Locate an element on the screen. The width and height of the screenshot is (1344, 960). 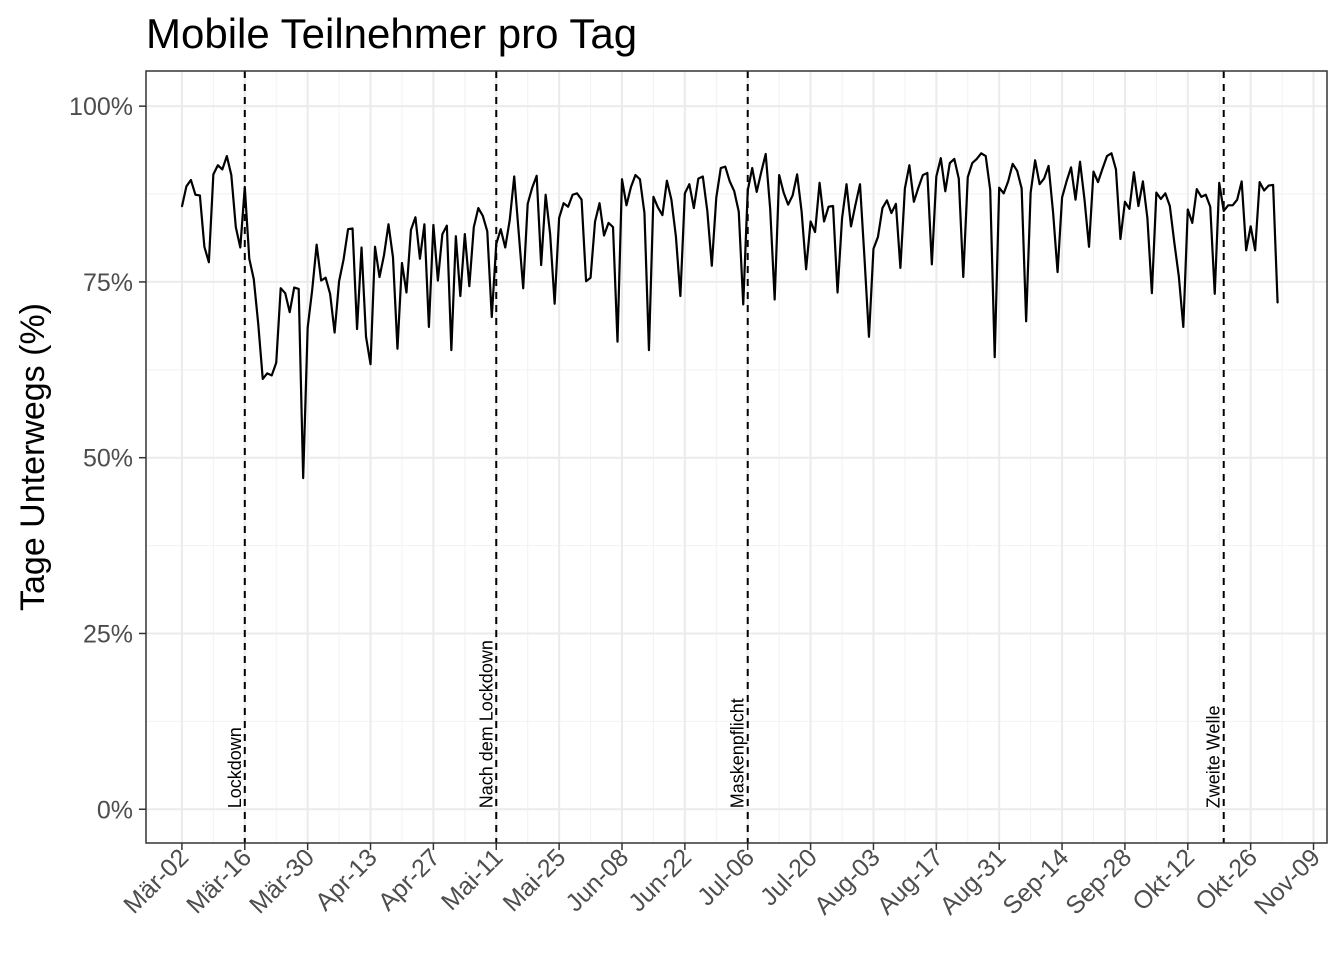
event-label: Nach dem Lockdown is located at coordinates (486, 724).